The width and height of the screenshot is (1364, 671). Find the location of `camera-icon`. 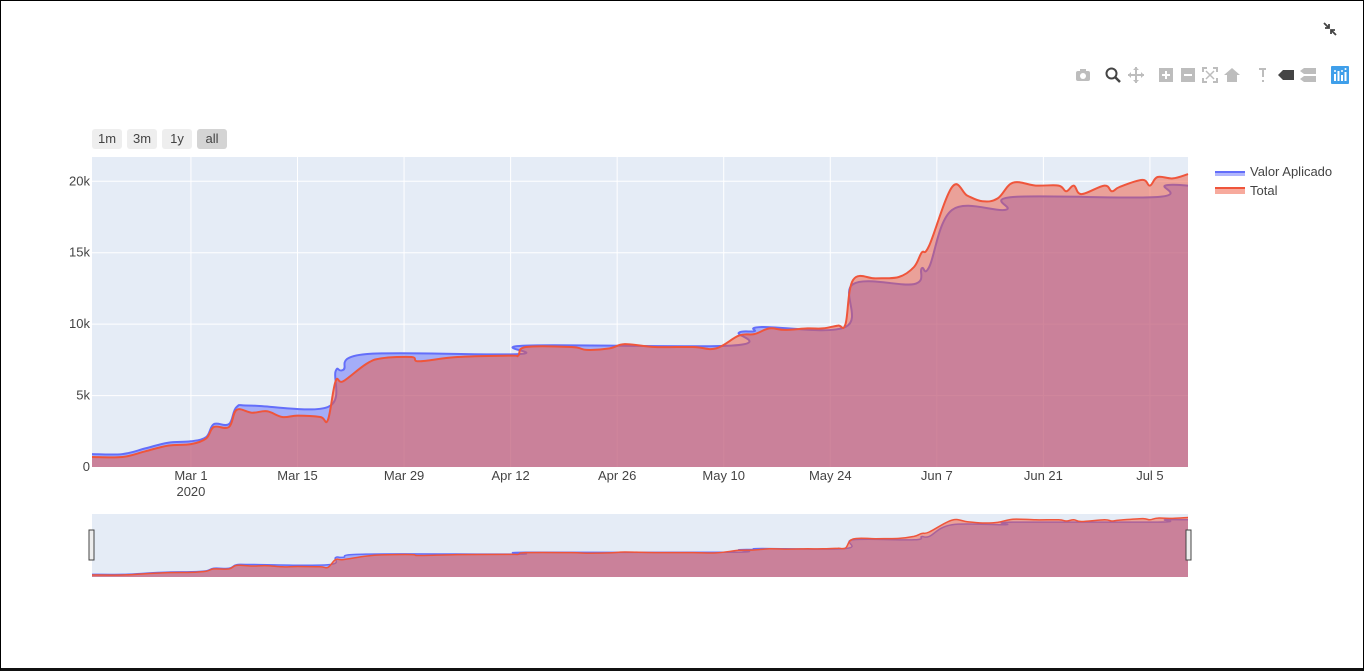

camera-icon is located at coordinates (1083, 75).